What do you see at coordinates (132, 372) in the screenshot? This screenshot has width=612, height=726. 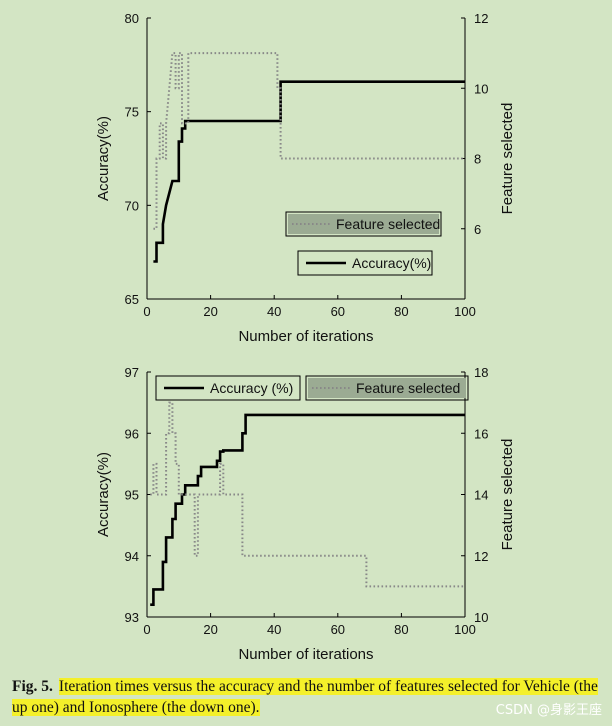 I see `left-y-tick-label: 97` at bounding box center [132, 372].